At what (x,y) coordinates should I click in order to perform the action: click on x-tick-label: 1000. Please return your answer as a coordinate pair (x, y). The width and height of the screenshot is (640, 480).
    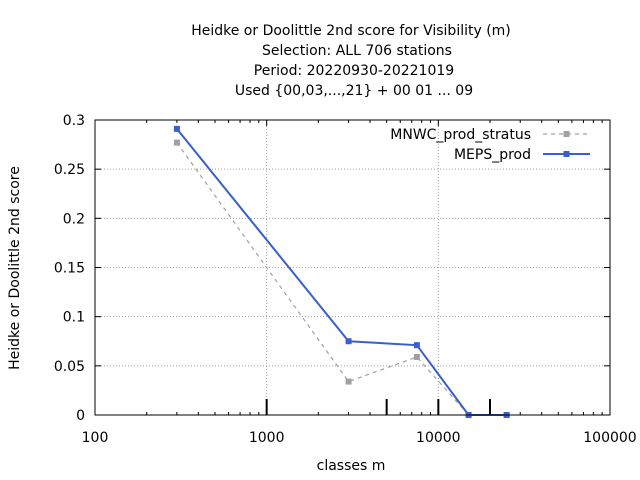
    Looking at the image, I should click on (267, 438).